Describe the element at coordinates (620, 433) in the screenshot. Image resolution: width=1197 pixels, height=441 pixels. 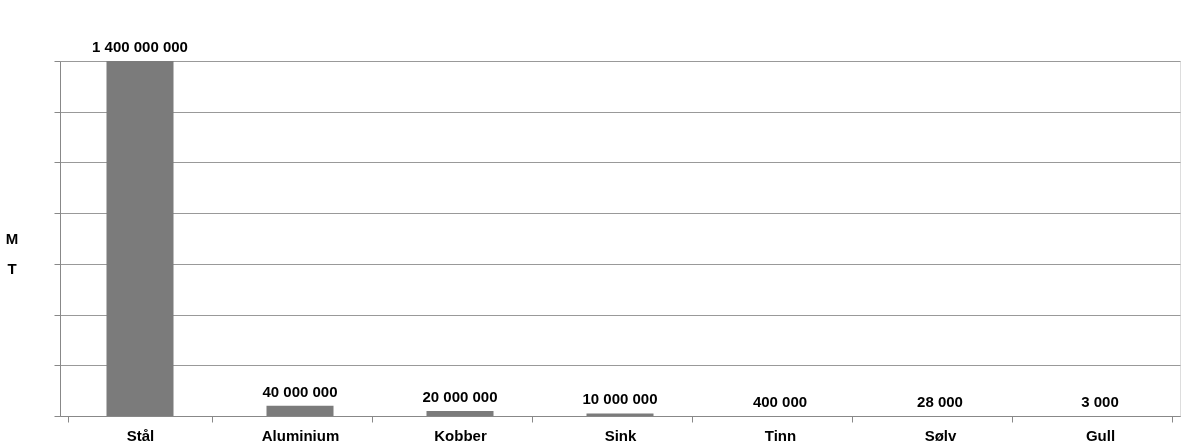
I see `x-tick-label: Sink` at that location.